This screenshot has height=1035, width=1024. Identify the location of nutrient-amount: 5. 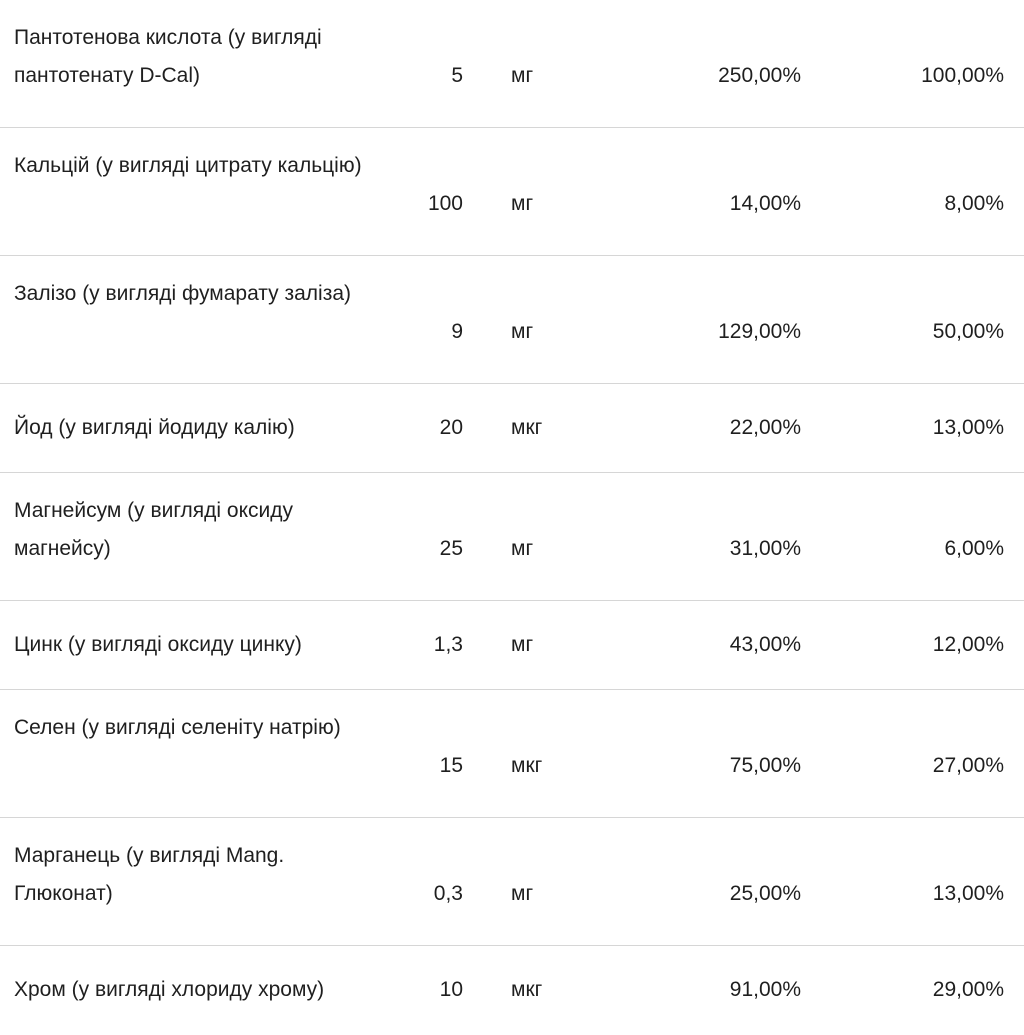
(457, 75).